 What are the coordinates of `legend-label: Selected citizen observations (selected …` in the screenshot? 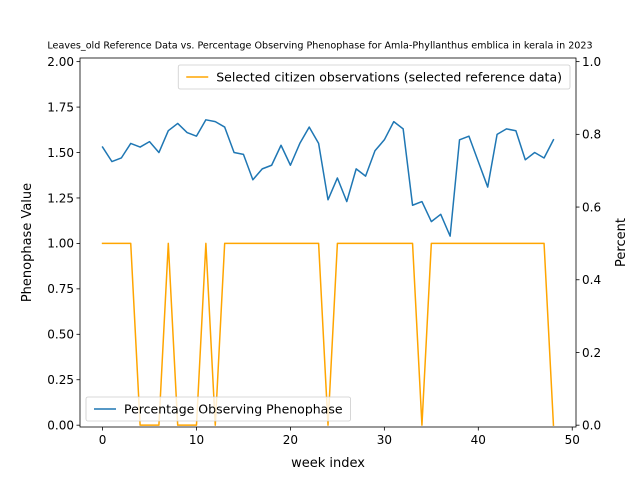 It's located at (389, 77).